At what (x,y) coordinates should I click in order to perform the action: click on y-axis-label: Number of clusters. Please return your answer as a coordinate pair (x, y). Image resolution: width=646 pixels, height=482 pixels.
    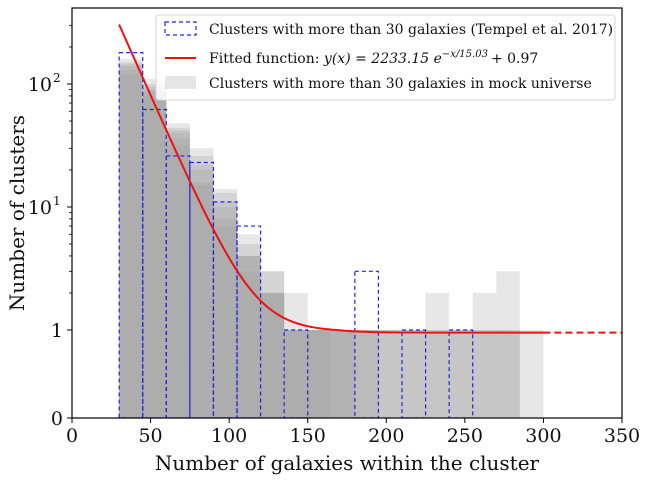
    Looking at the image, I should click on (17, 213).